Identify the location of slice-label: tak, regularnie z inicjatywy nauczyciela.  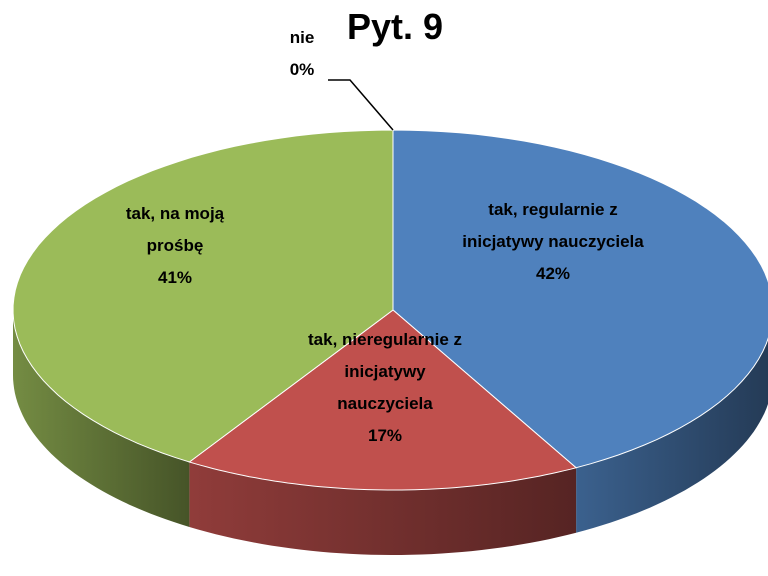
(553, 225).